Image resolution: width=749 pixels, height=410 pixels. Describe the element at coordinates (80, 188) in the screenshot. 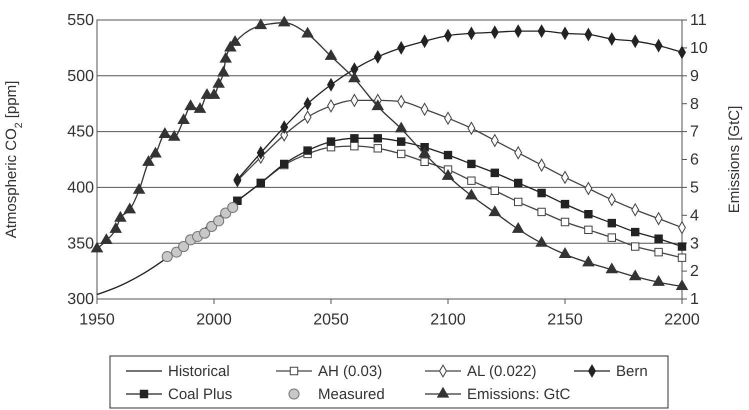

I see `y-tick-label: 400` at that location.